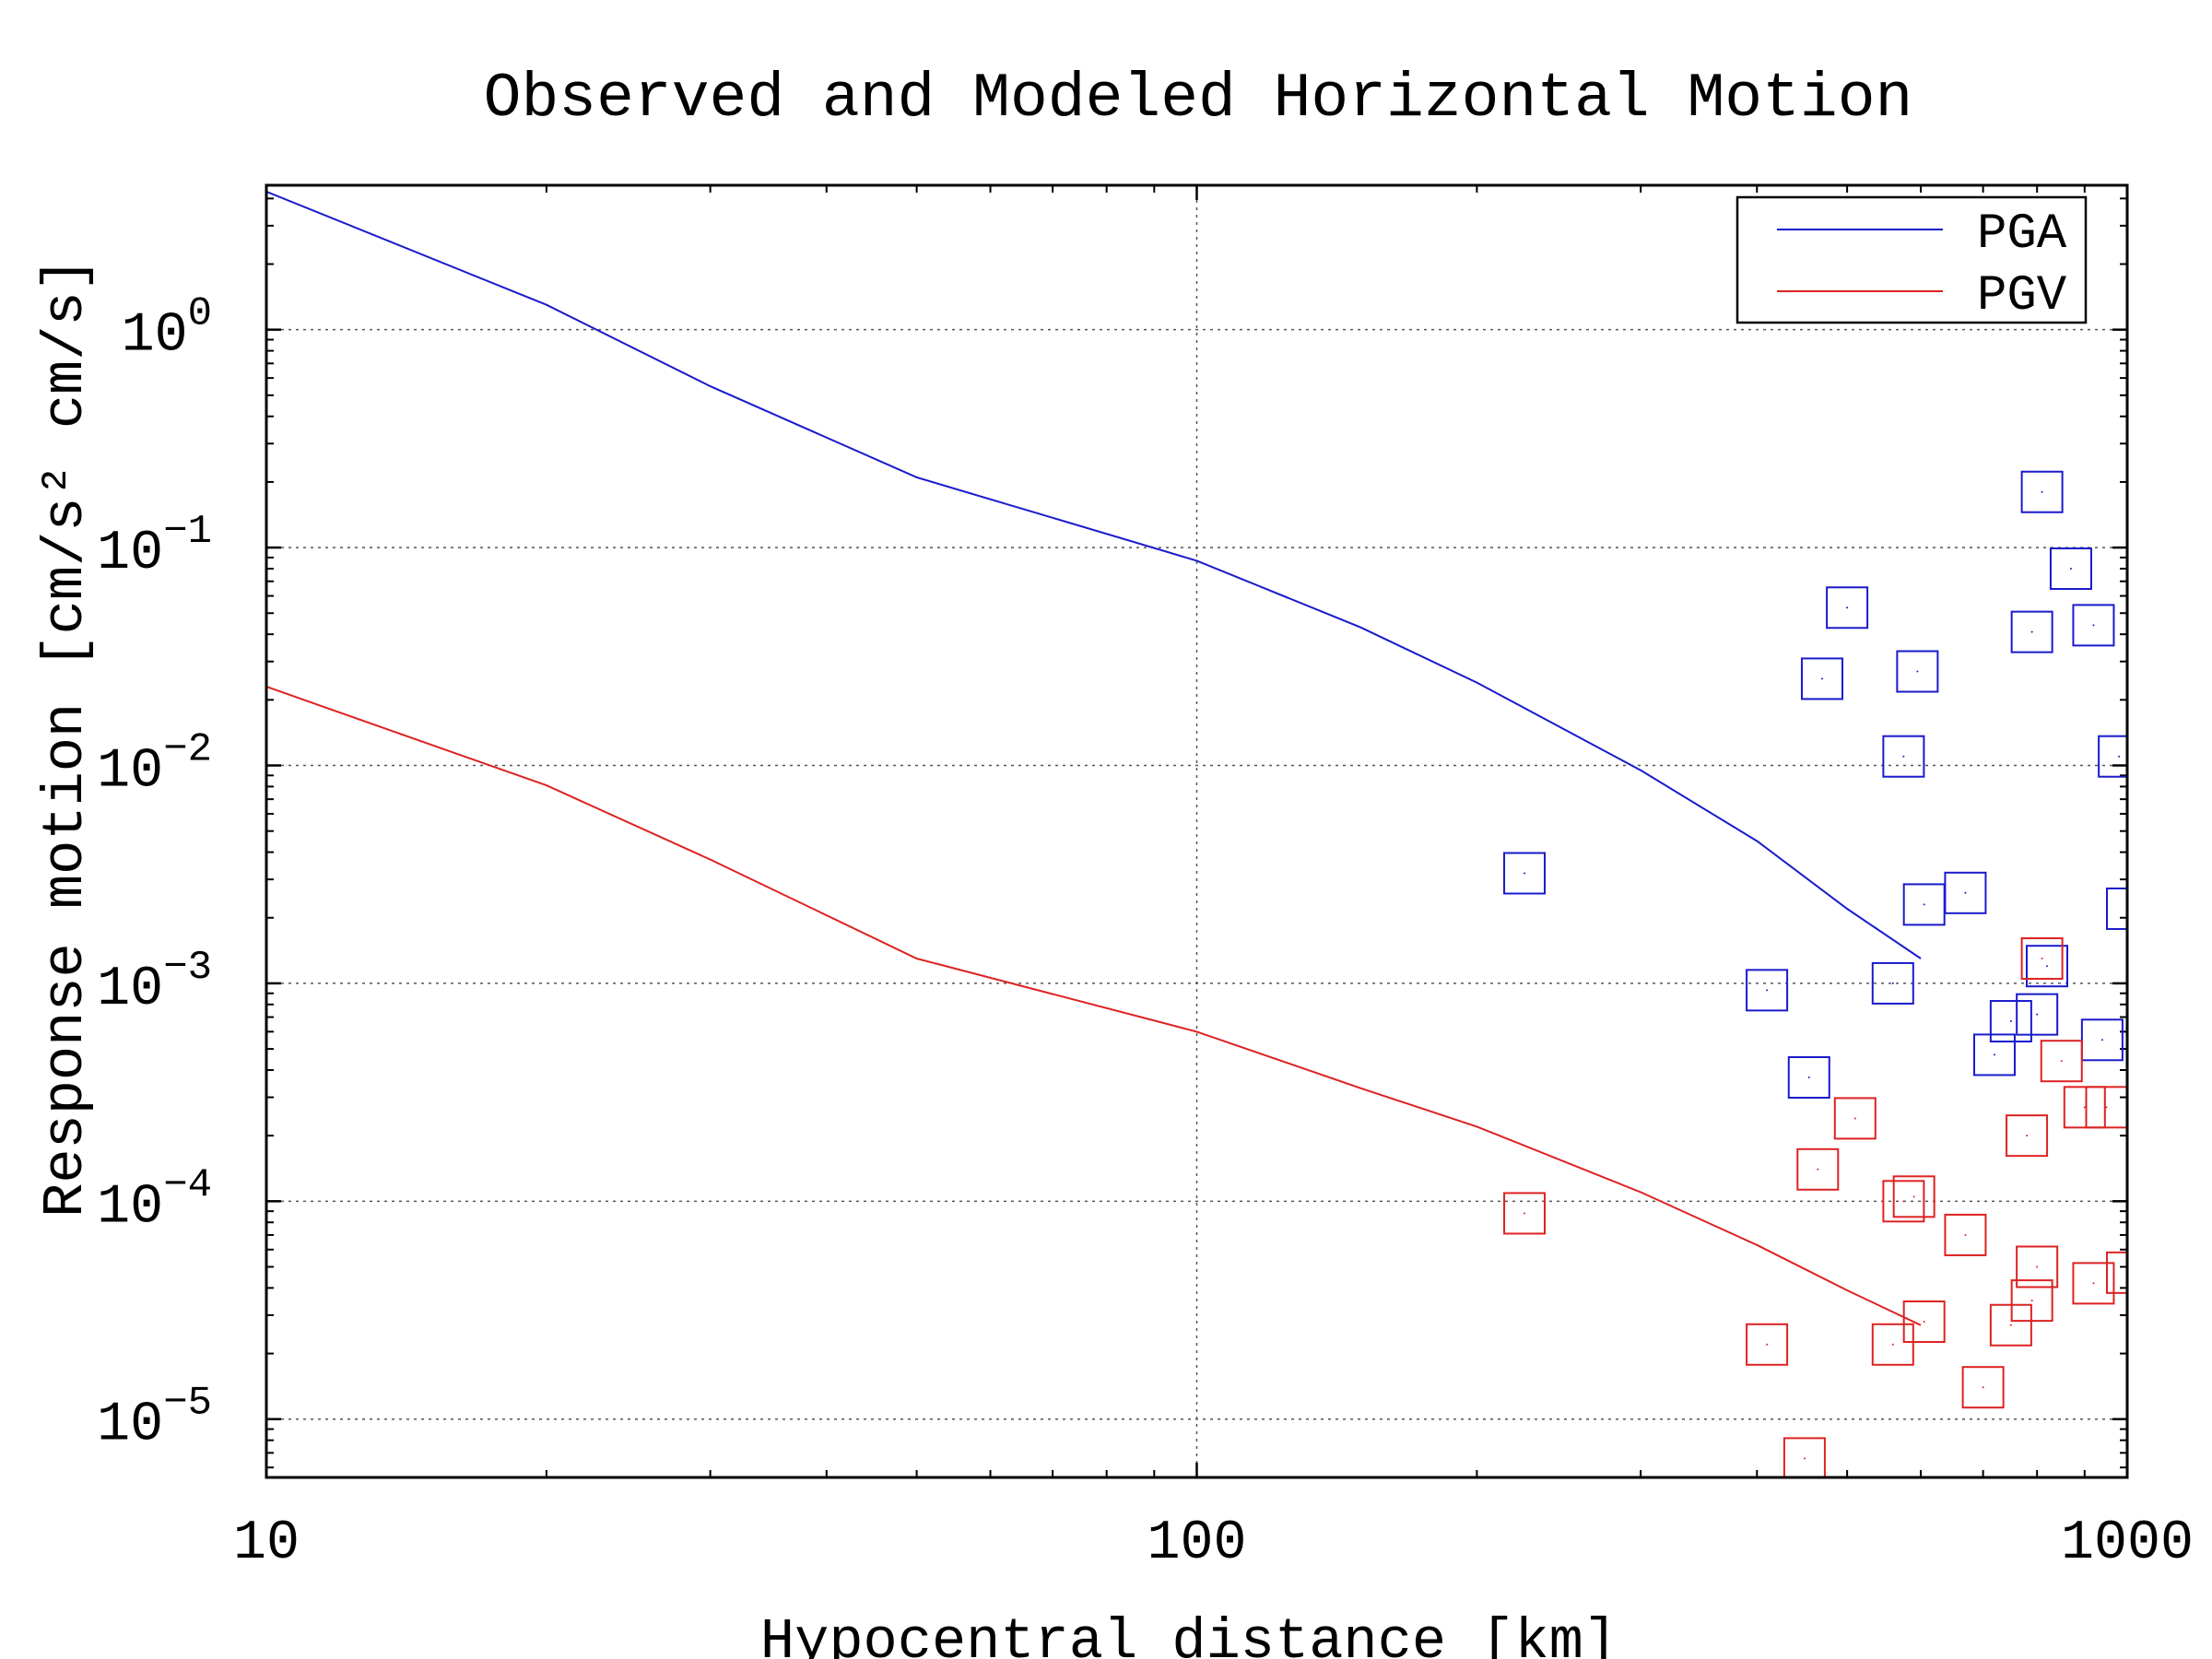 The image size is (2212, 1659). What do you see at coordinates (1196, 1543) in the screenshot?
I see `x-tick-label: 100` at bounding box center [1196, 1543].